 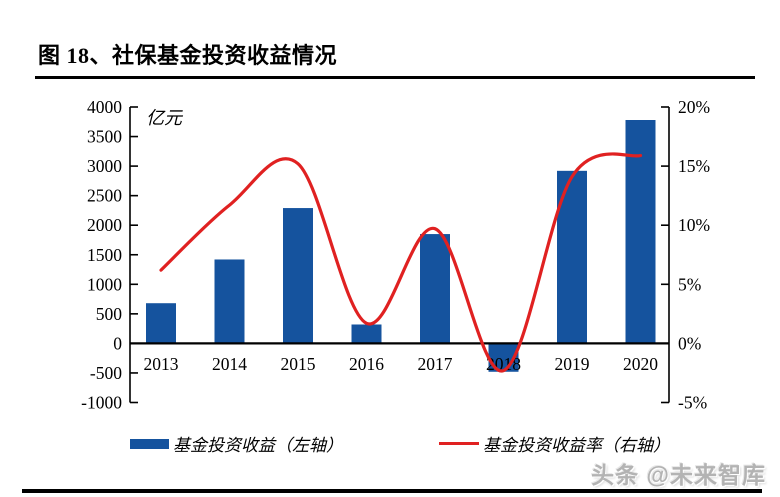 What do you see at coordinates (694, 166) in the screenshot?
I see `right-axis-tick-label: 15%` at bounding box center [694, 166].